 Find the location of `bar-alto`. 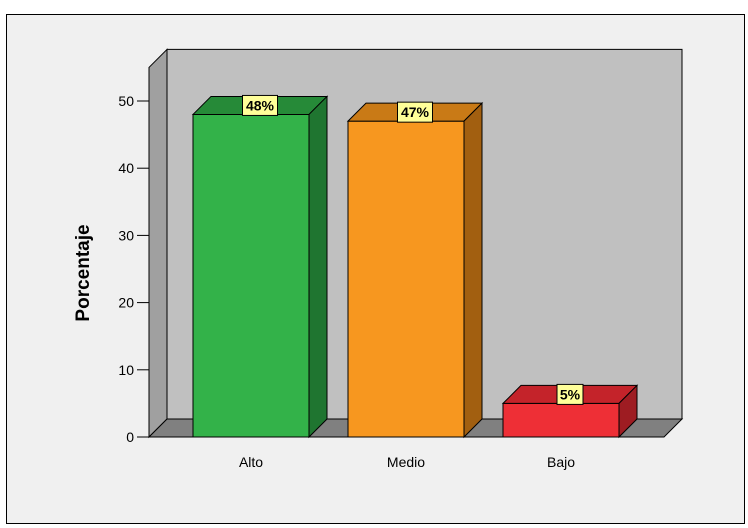

bar-alto is located at coordinates (260, 267).